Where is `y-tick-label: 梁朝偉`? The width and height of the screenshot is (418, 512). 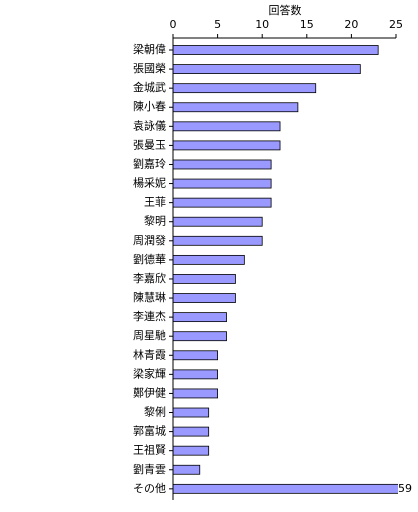 y-tick-label: 梁朝偉 is located at coordinates (149, 49).